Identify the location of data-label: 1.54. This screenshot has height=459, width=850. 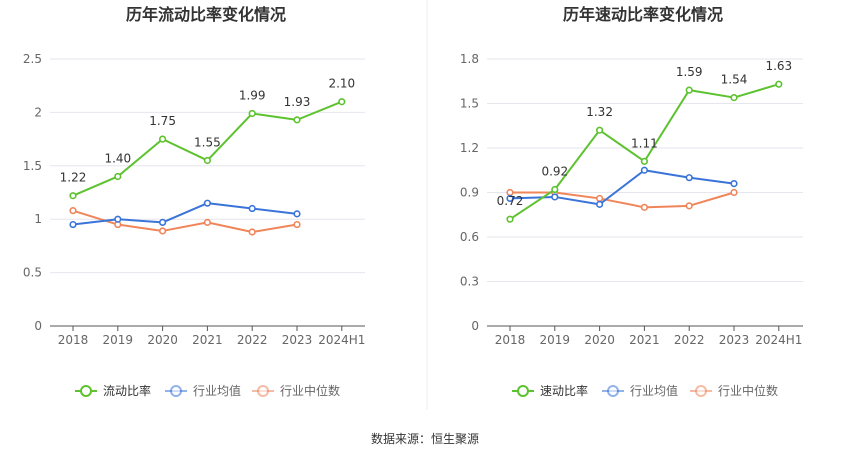
(734, 80).